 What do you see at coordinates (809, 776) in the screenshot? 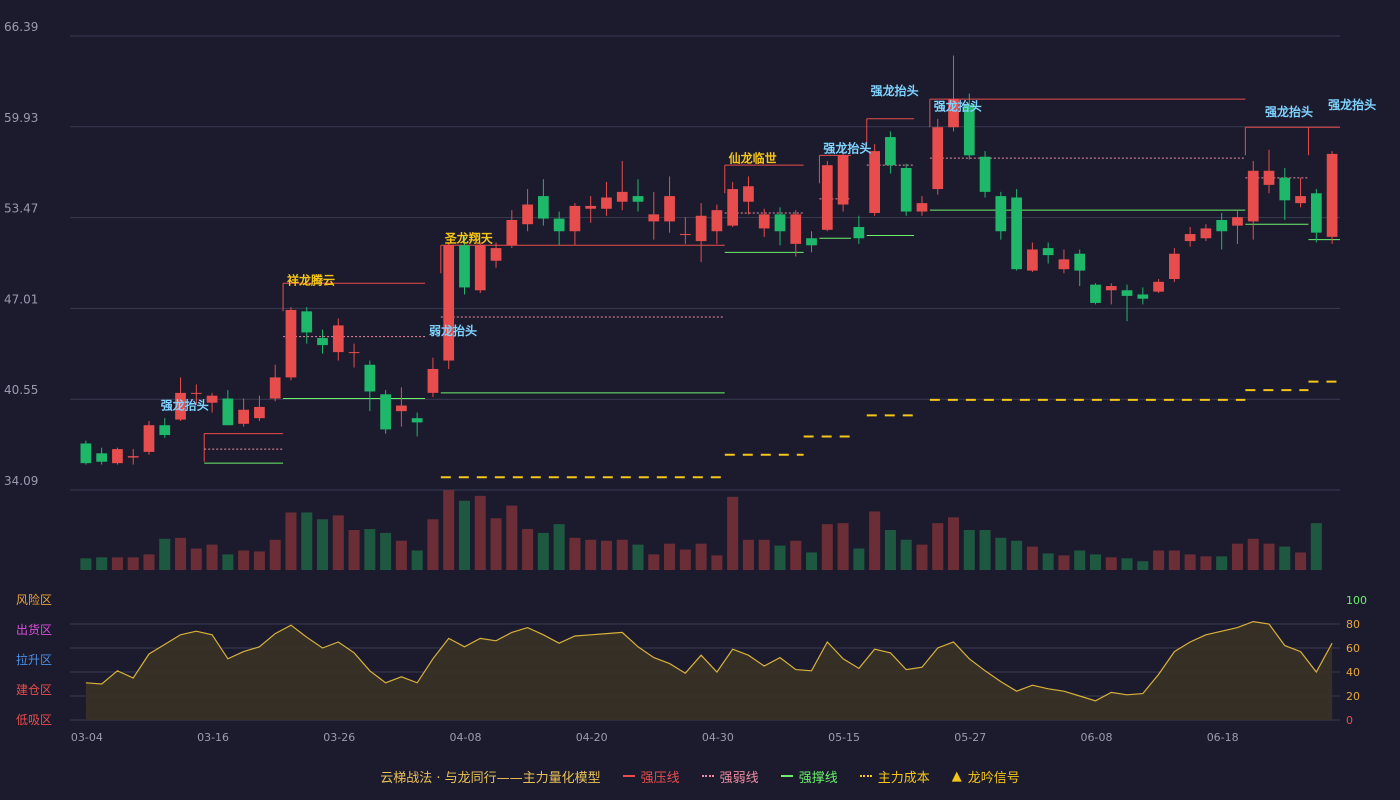
I see `legend-item-support: 强撑线` at bounding box center [809, 776].